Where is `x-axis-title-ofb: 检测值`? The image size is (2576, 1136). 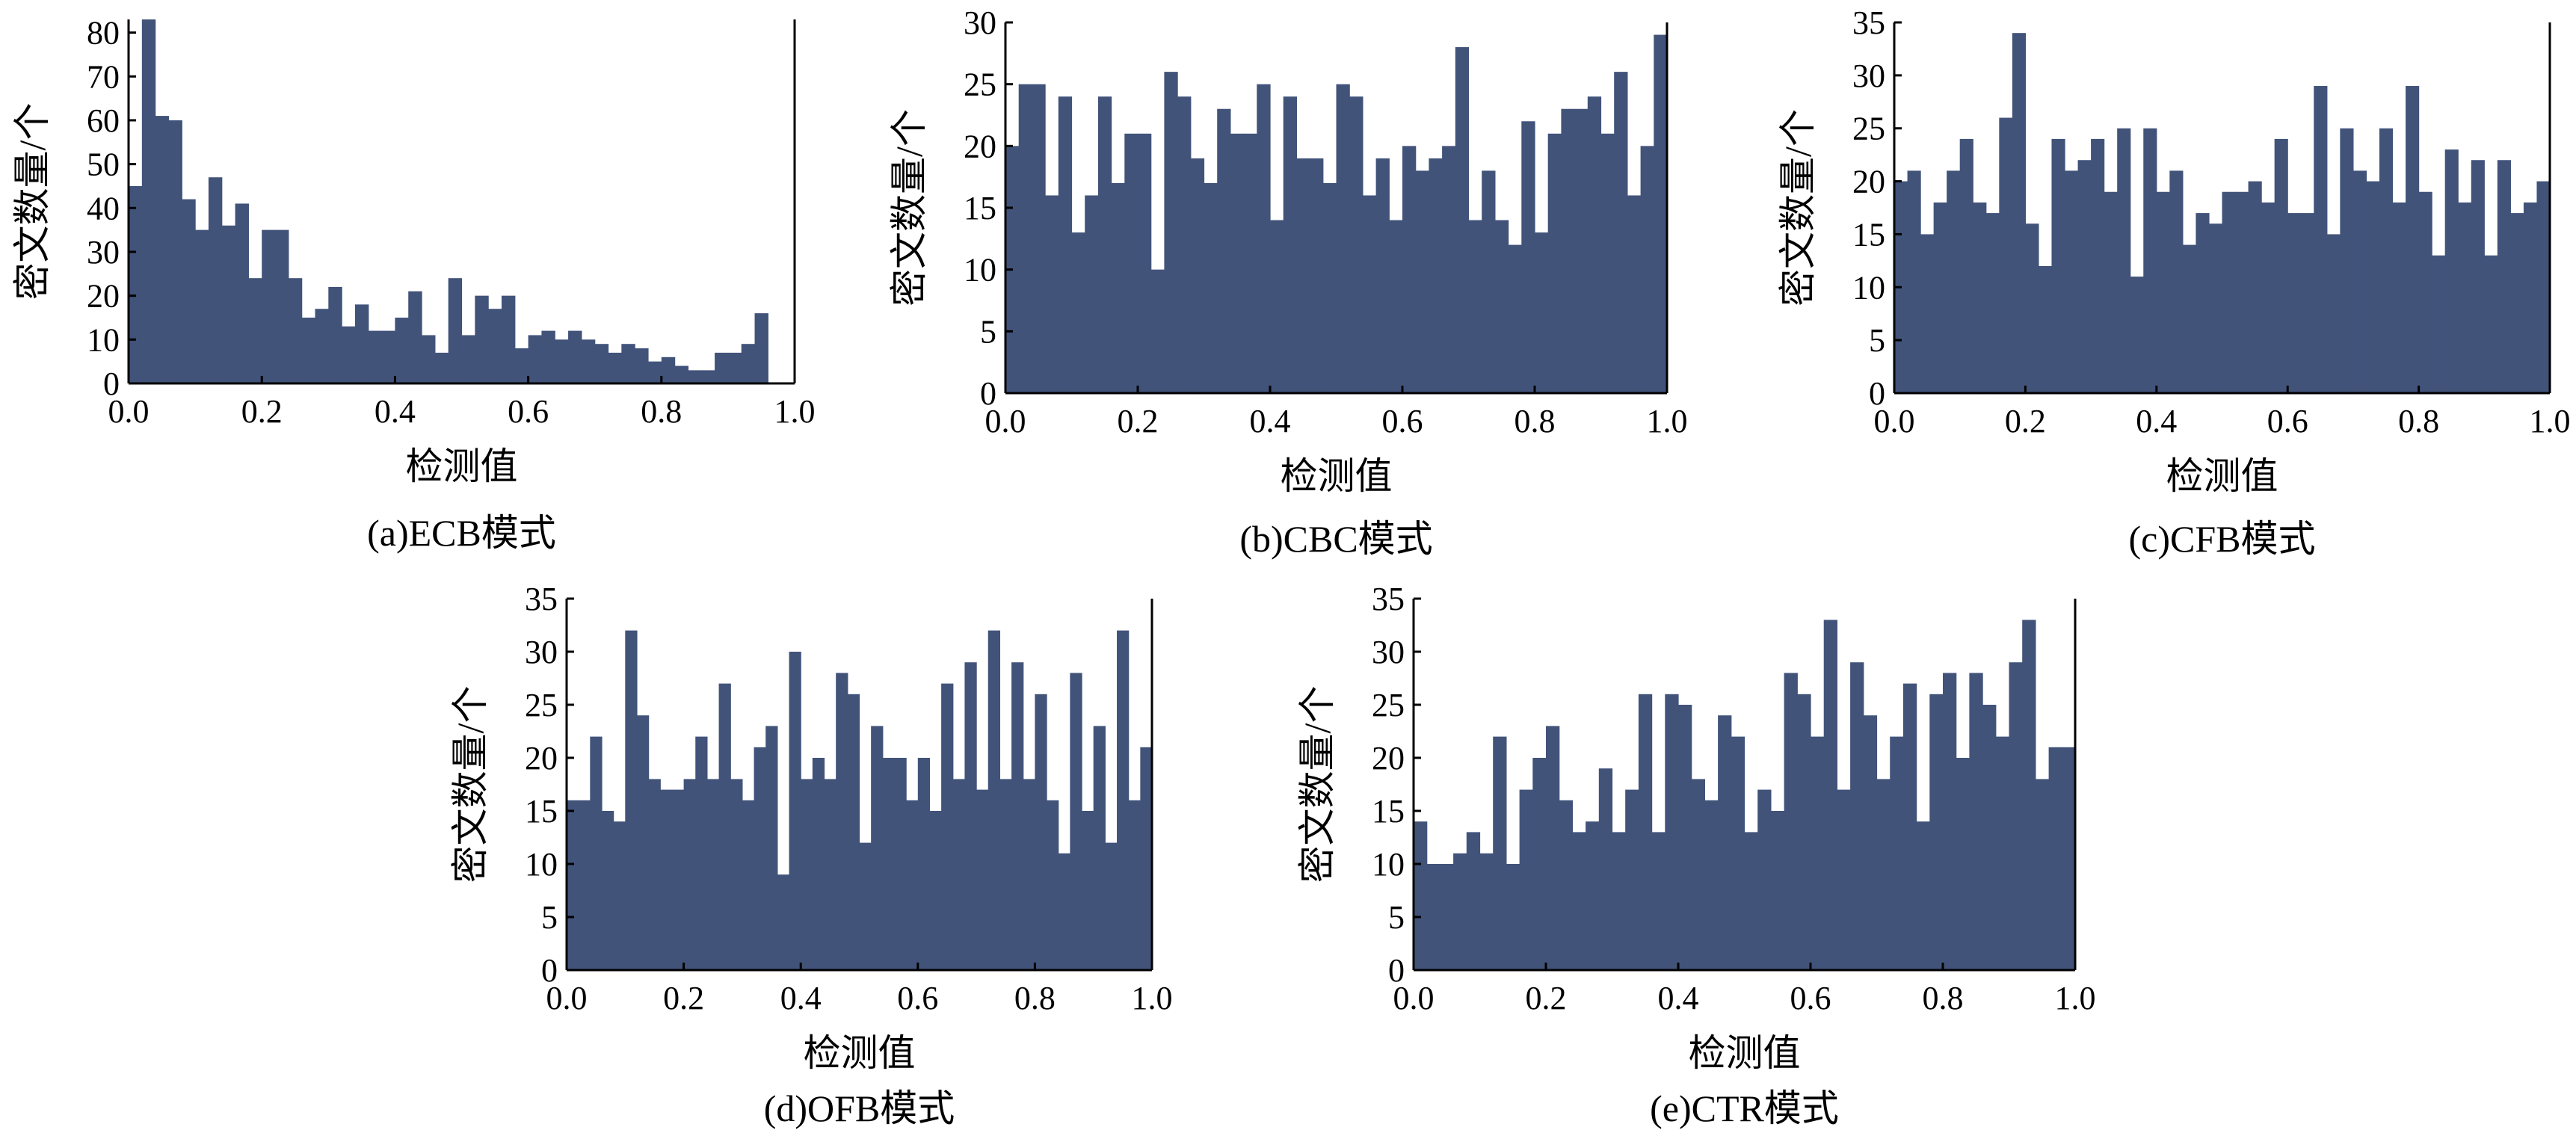 x-axis-title-ofb: 检测值 is located at coordinates (860, 1053).